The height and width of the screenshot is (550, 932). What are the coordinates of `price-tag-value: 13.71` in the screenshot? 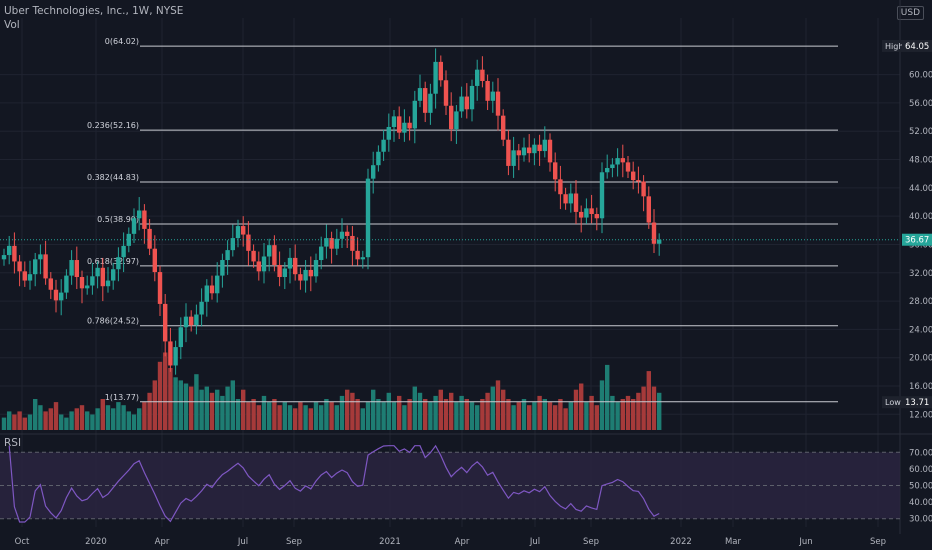 It's located at (917, 403).